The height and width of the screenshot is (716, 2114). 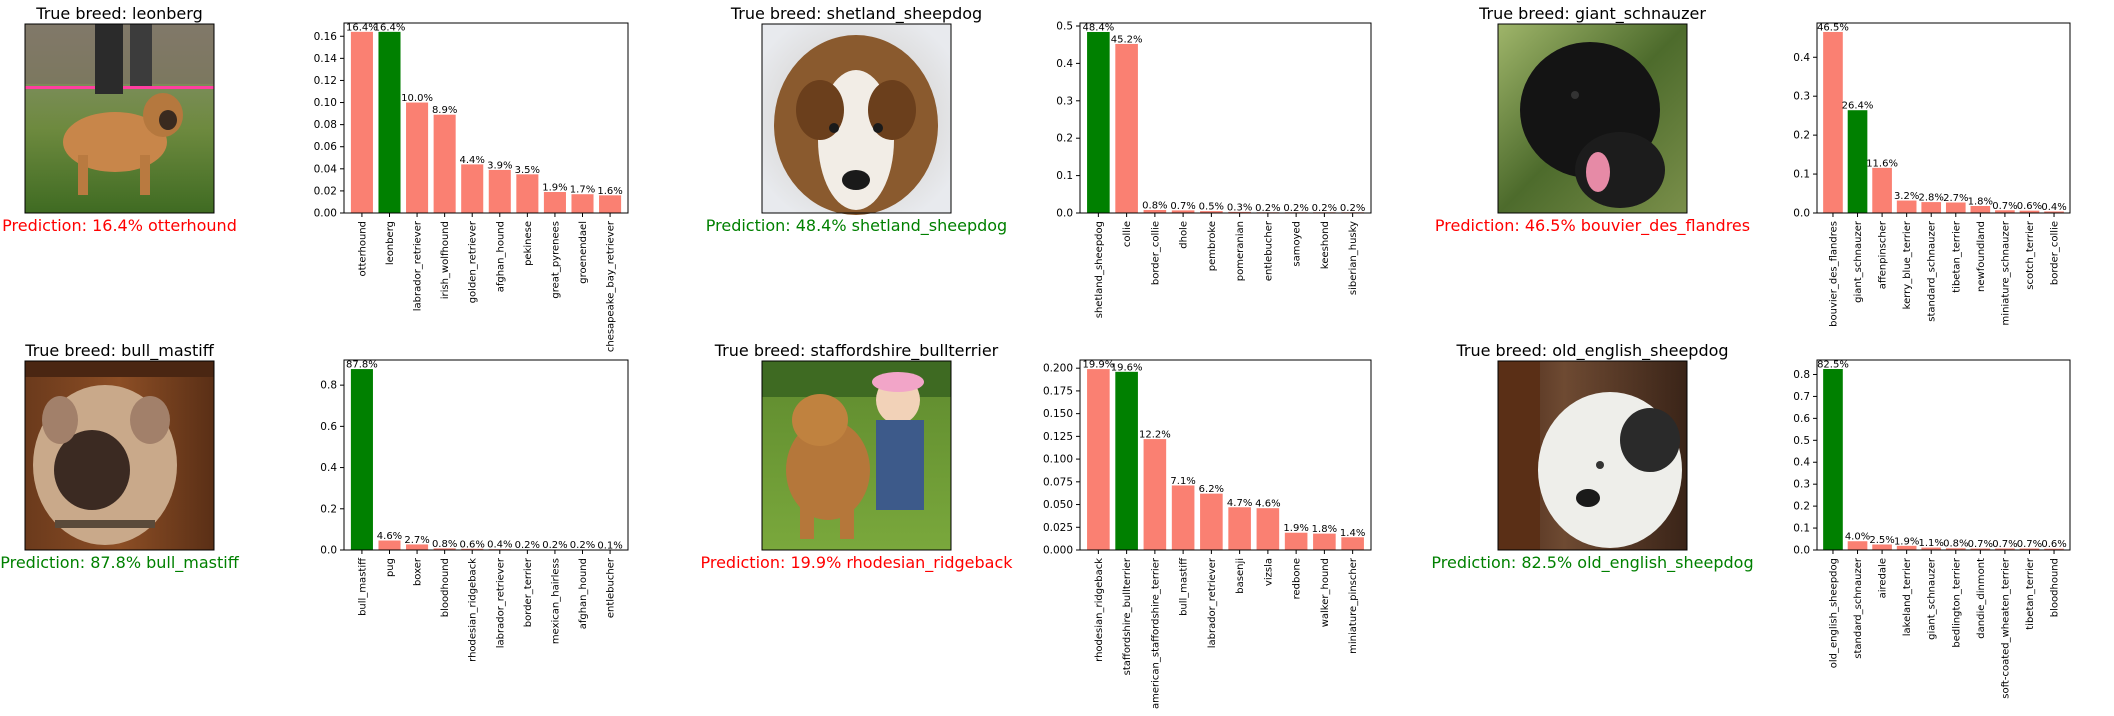 What do you see at coordinates (1240, 576) in the screenshot?
I see `x-tick-label: basenji` at bounding box center [1240, 576].